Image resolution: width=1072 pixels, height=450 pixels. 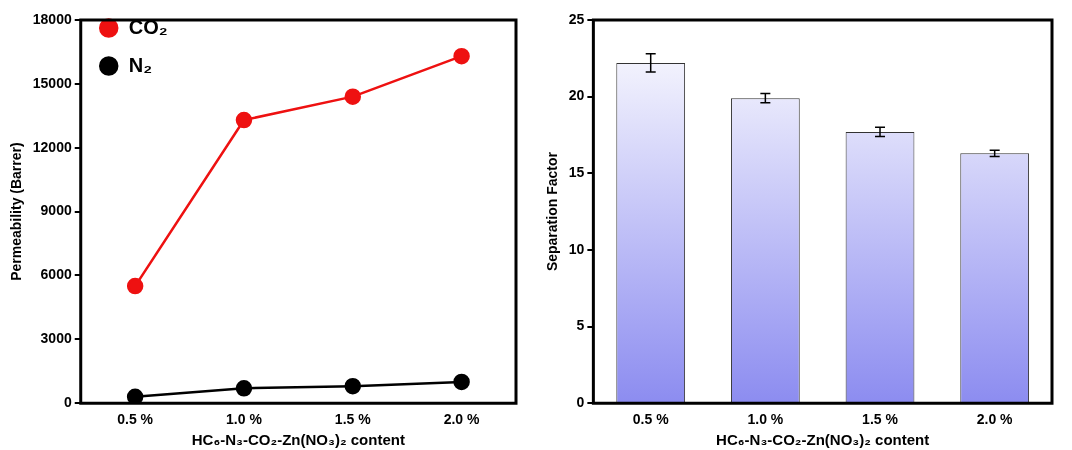 What do you see at coordinates (552, 211) in the screenshot?
I see `y-axis-title: Separation Factor` at bounding box center [552, 211].